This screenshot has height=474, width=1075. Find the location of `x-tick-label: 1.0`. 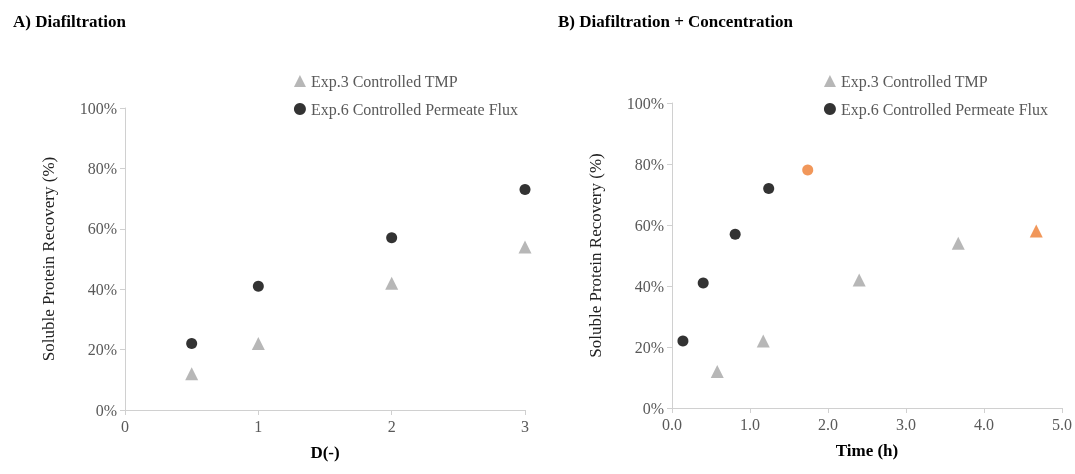

x-tick-label: 1.0 is located at coordinates (750, 424).